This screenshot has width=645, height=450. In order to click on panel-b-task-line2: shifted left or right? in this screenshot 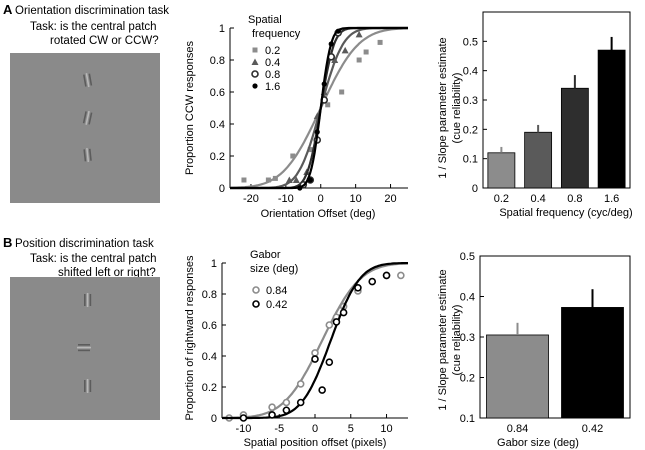, I will do `click(107, 273)`.